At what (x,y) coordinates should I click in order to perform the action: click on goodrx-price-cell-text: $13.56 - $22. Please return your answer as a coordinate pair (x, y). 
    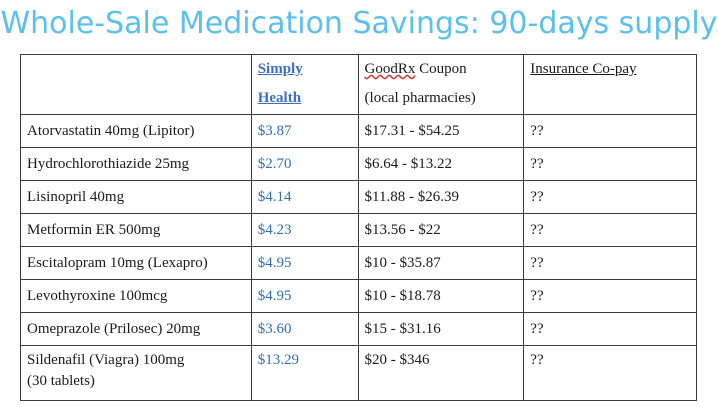
    Looking at the image, I should click on (402, 230).